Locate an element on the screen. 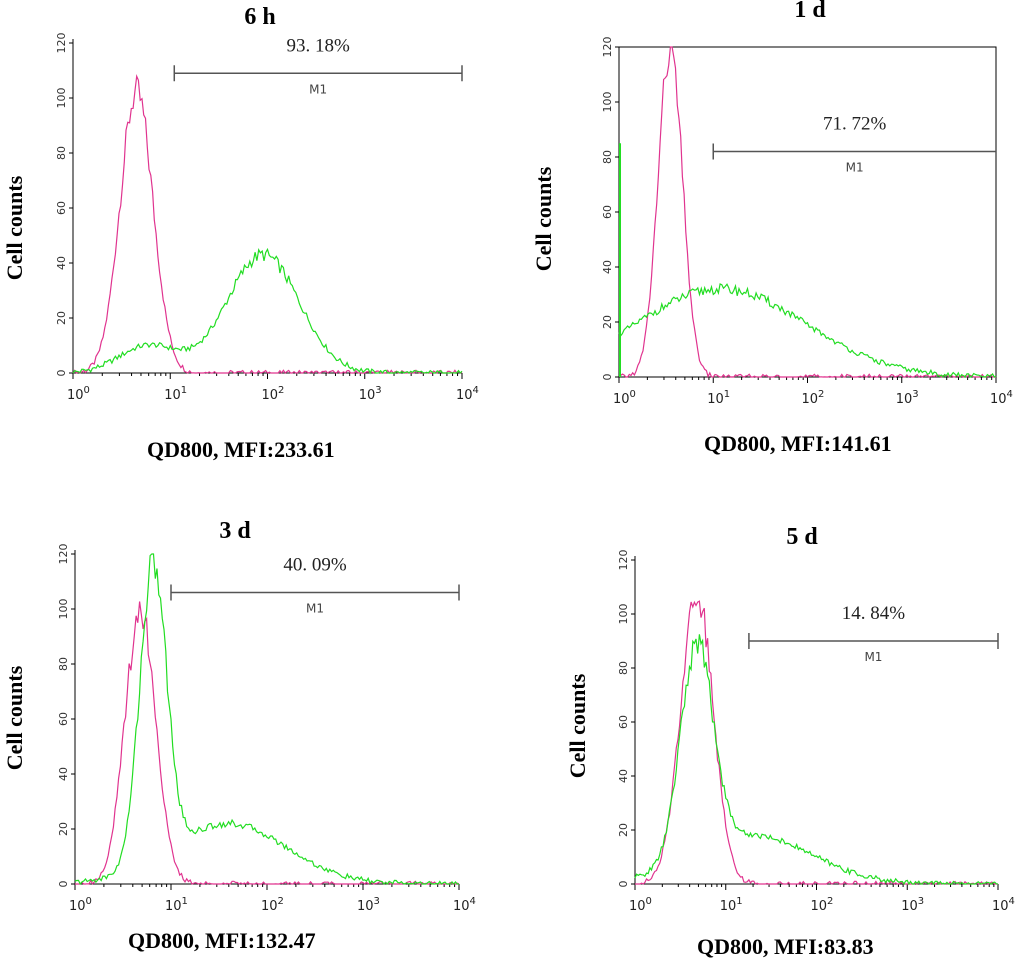 Image resolution: width=1024 pixels, height=962 pixels. chart-title: 1 d is located at coordinates (810, 11).